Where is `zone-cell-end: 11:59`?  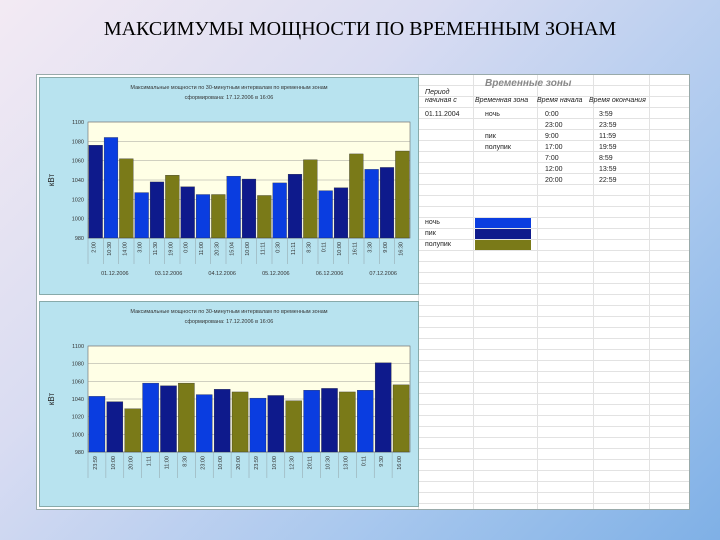 zone-cell-end: 11:59 is located at coordinates (607, 136).